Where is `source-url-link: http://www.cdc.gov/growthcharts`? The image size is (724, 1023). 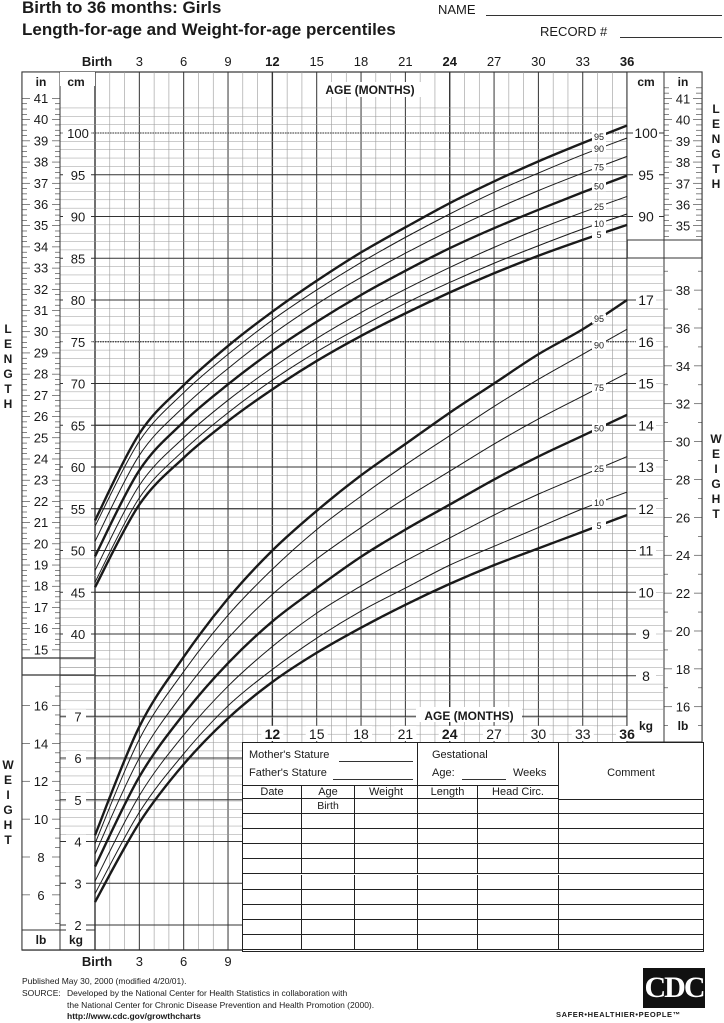
source-url-link: http://www.cdc.gov/growthcharts is located at coordinates (134, 1016).